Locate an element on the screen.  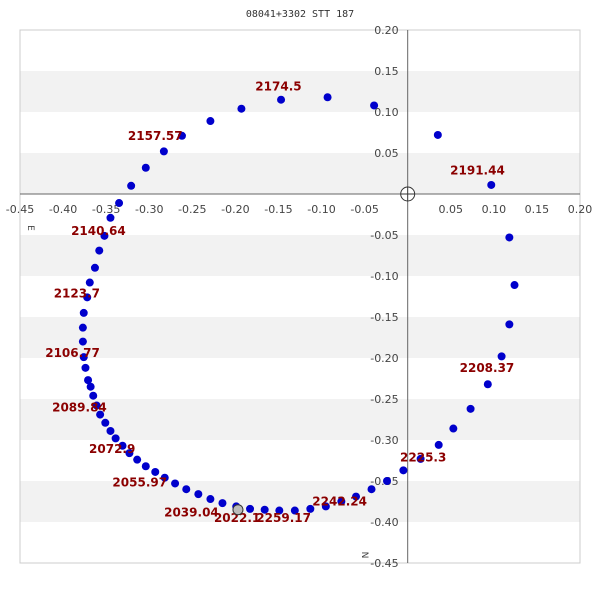
x-tick-label: 0.10 is located at coordinates (494, 209).